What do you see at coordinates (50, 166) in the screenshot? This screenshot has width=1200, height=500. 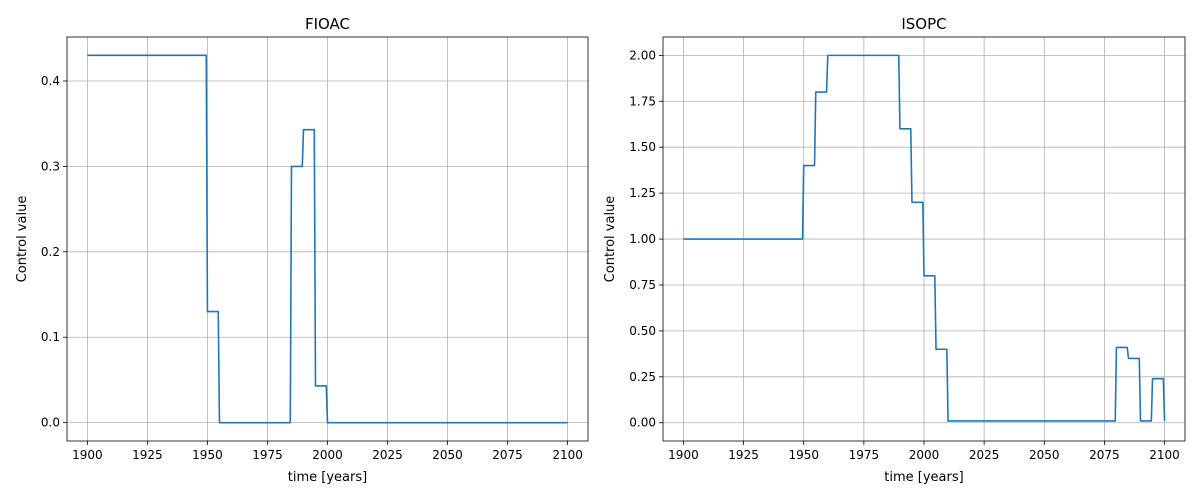 I see `y-tick-label: 0.3` at bounding box center [50, 166].